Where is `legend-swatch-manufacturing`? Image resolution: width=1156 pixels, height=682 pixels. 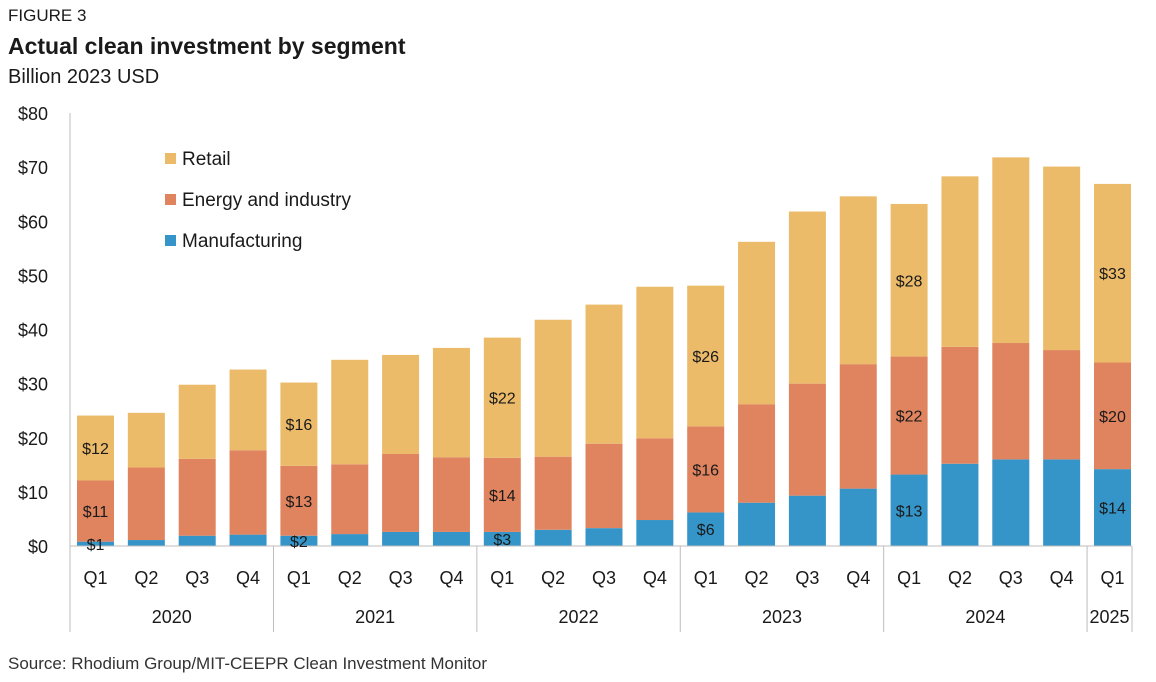
legend-swatch-manufacturing is located at coordinates (170, 240).